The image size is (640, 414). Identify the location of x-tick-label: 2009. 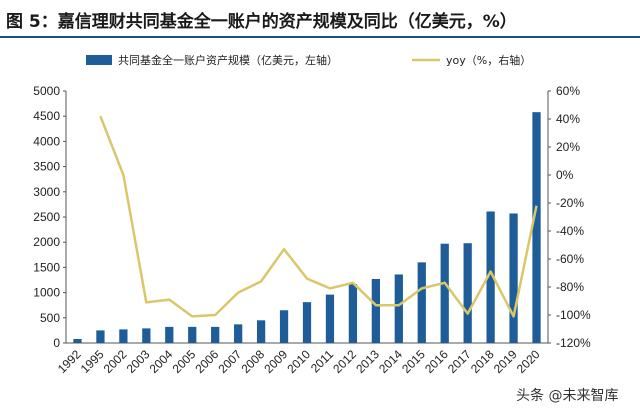
(275, 361).